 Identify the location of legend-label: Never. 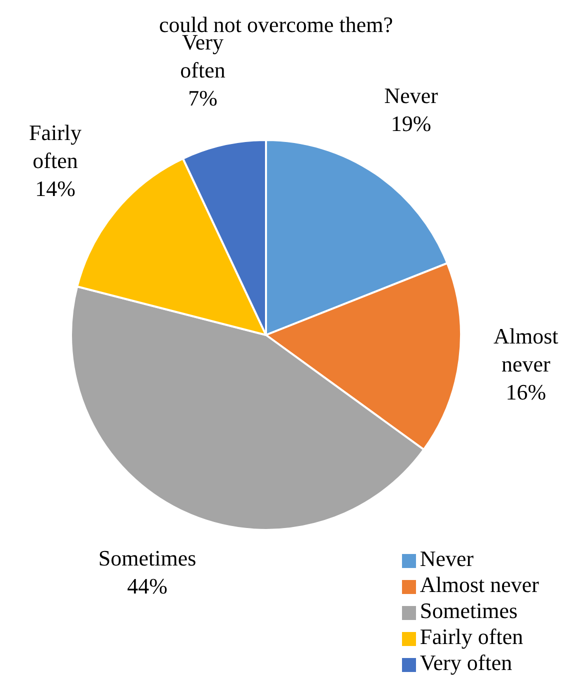
(447, 558).